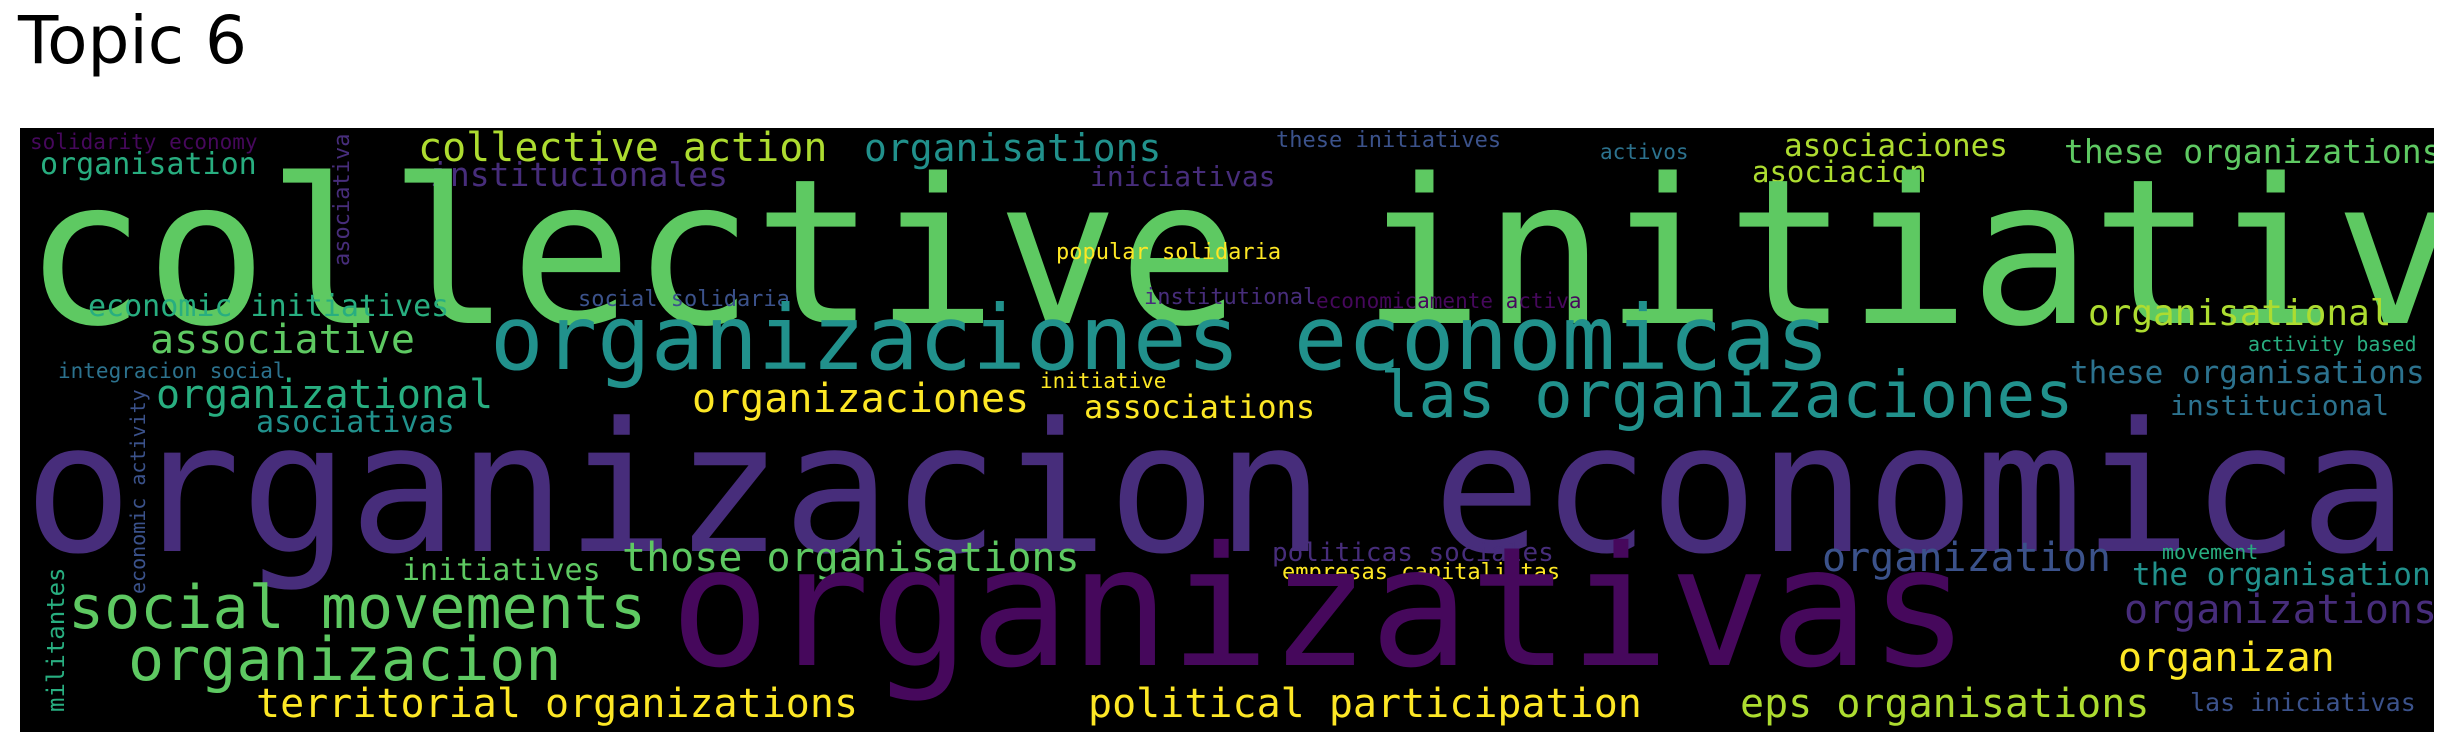 Image resolution: width=2456 pixels, height=752 pixels. I want to click on word-empresas-capitalistas: empresas capitalistas, so click(1421, 572).